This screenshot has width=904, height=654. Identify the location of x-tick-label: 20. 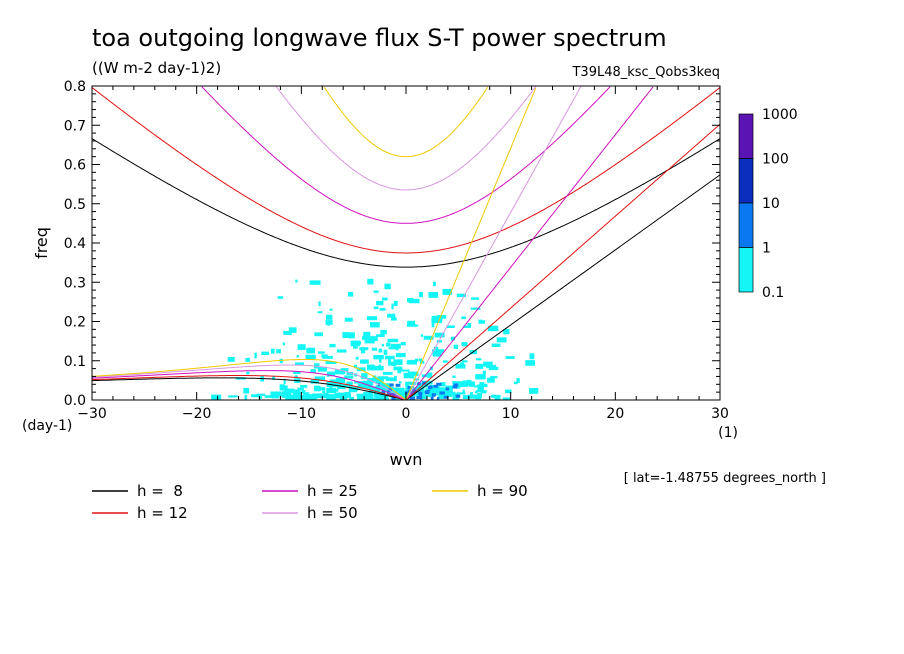
(615, 414).